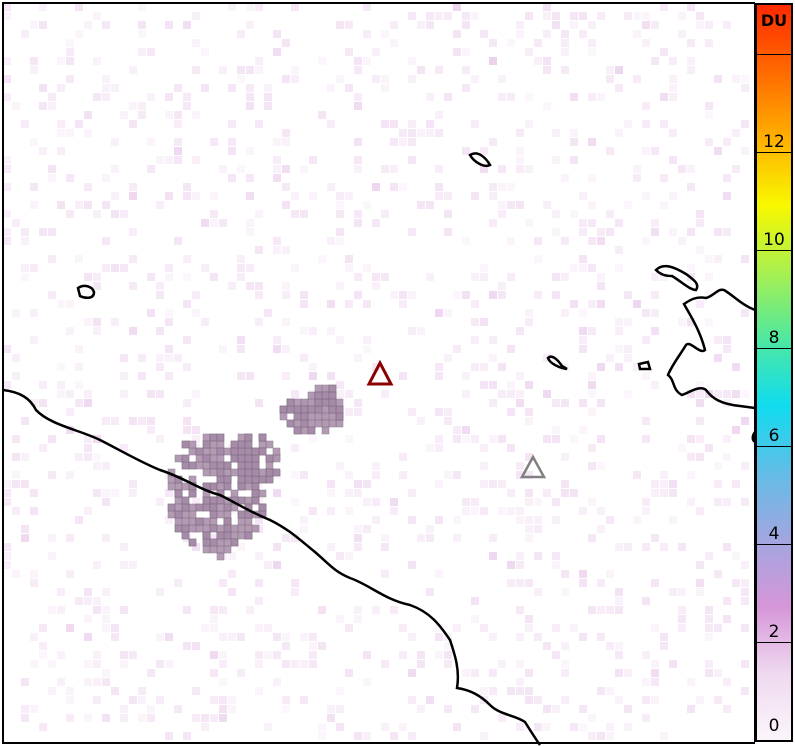 The image size is (795, 746). I want to click on source-marker-triangle-icon, so click(380, 372).